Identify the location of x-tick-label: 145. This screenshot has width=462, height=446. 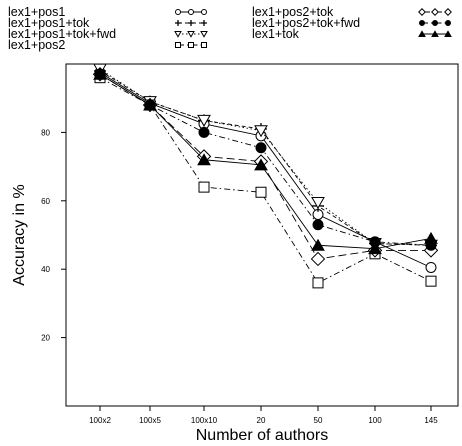
(431, 420).